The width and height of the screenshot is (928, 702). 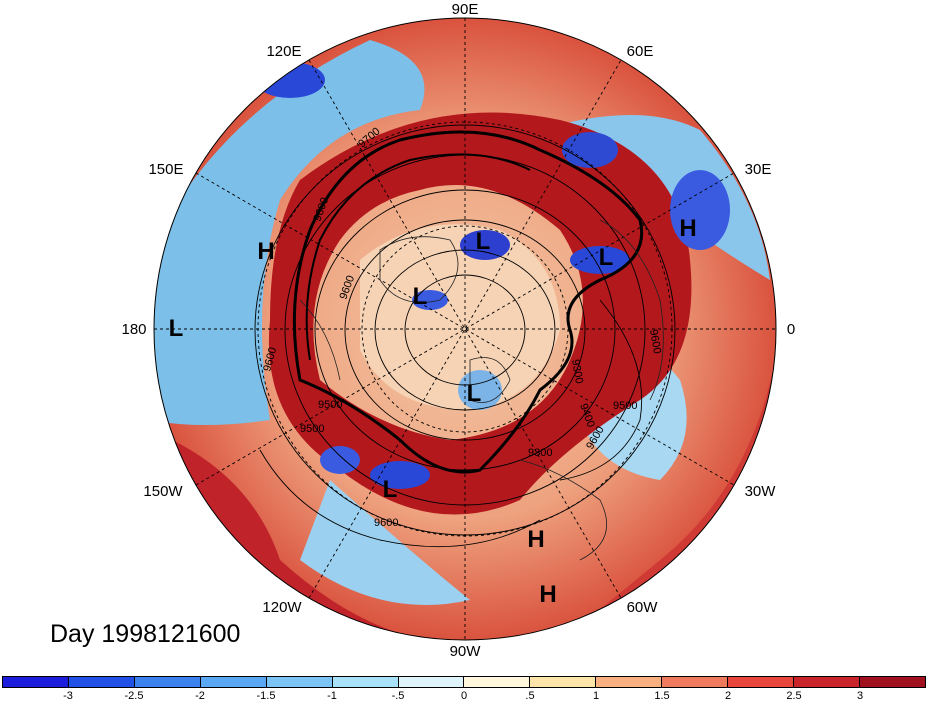 I want to click on lon-label: 120W, so click(x=282, y=607).